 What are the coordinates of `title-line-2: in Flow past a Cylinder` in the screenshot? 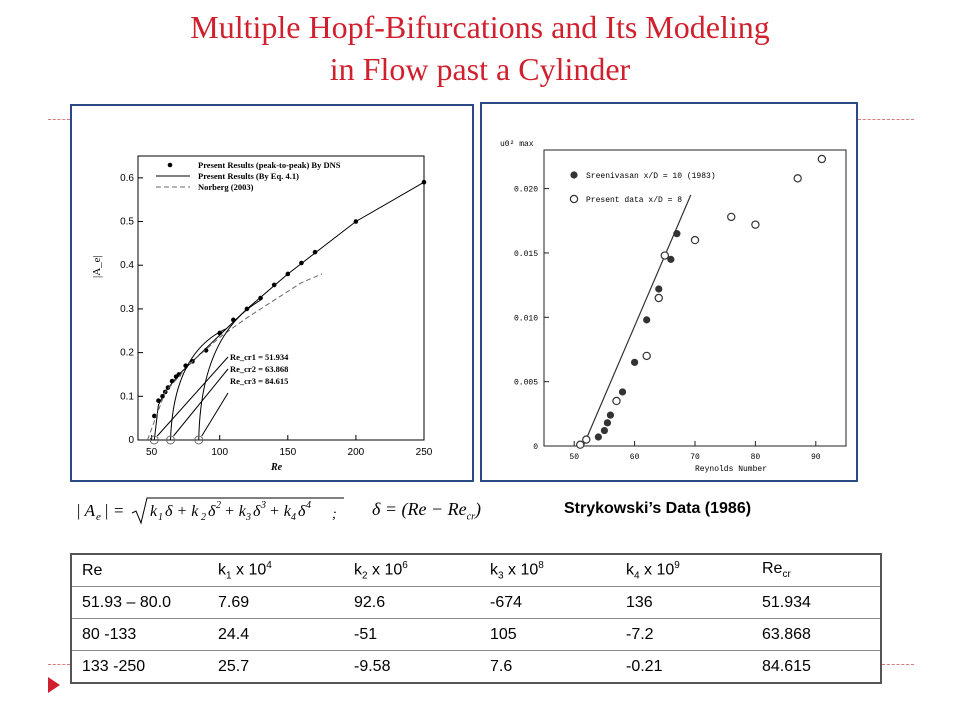 It's located at (480, 69).